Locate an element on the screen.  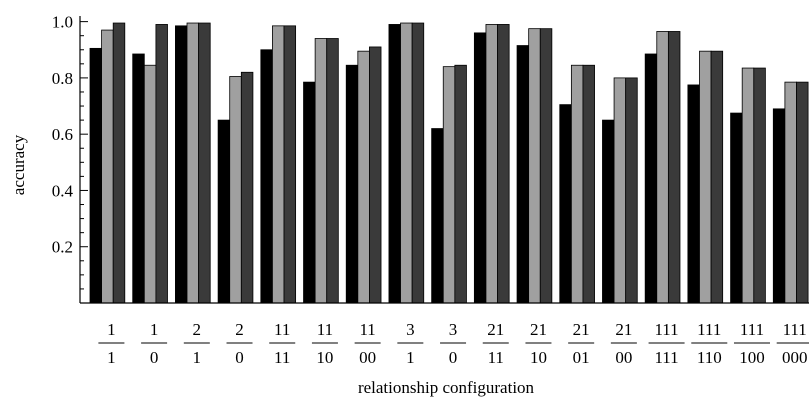
x-tick-label-bottom: 111 is located at coordinates (666, 357).